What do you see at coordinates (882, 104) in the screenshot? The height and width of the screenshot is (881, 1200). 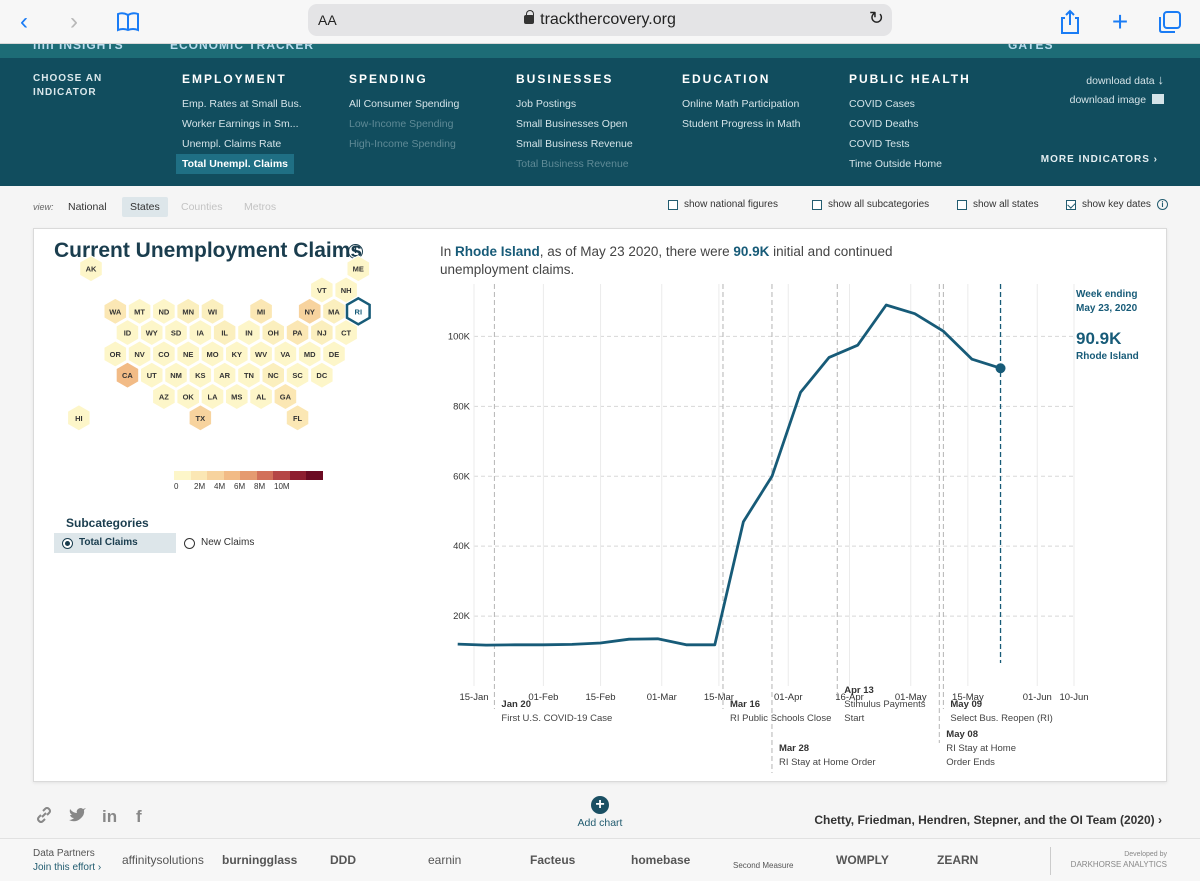 I see `indicator-item: COVID Cases` at bounding box center [882, 104].